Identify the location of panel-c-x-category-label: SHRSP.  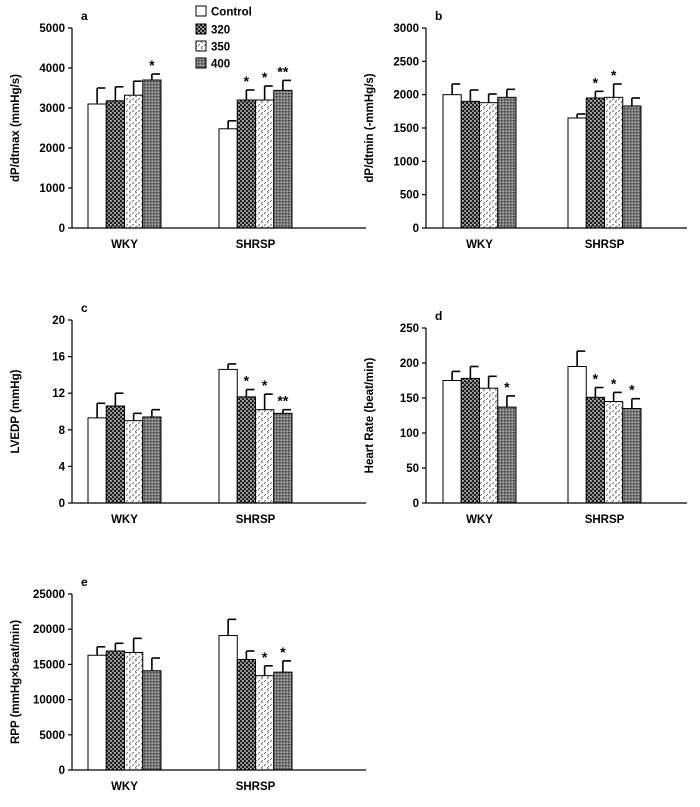
(256, 520).